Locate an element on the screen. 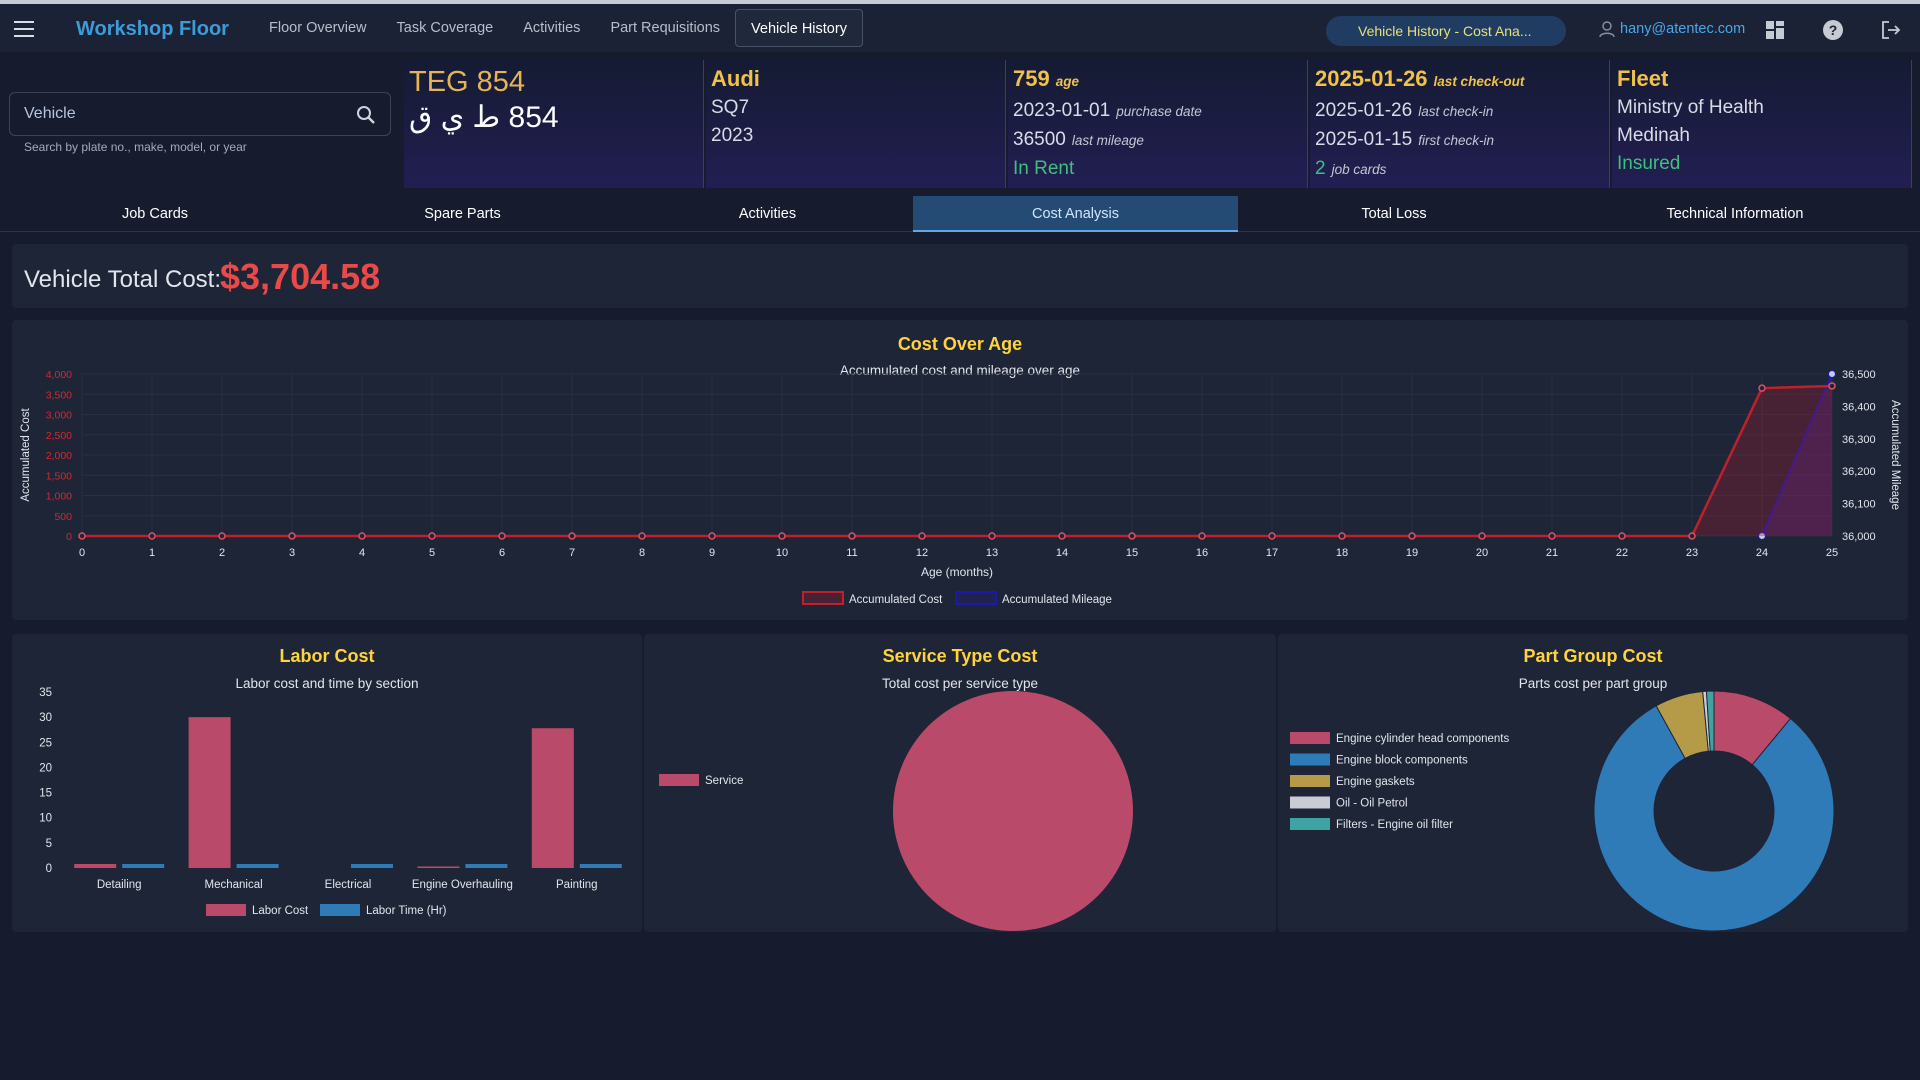 The image size is (1920, 1080). help-icon: ? is located at coordinates (1833, 30).